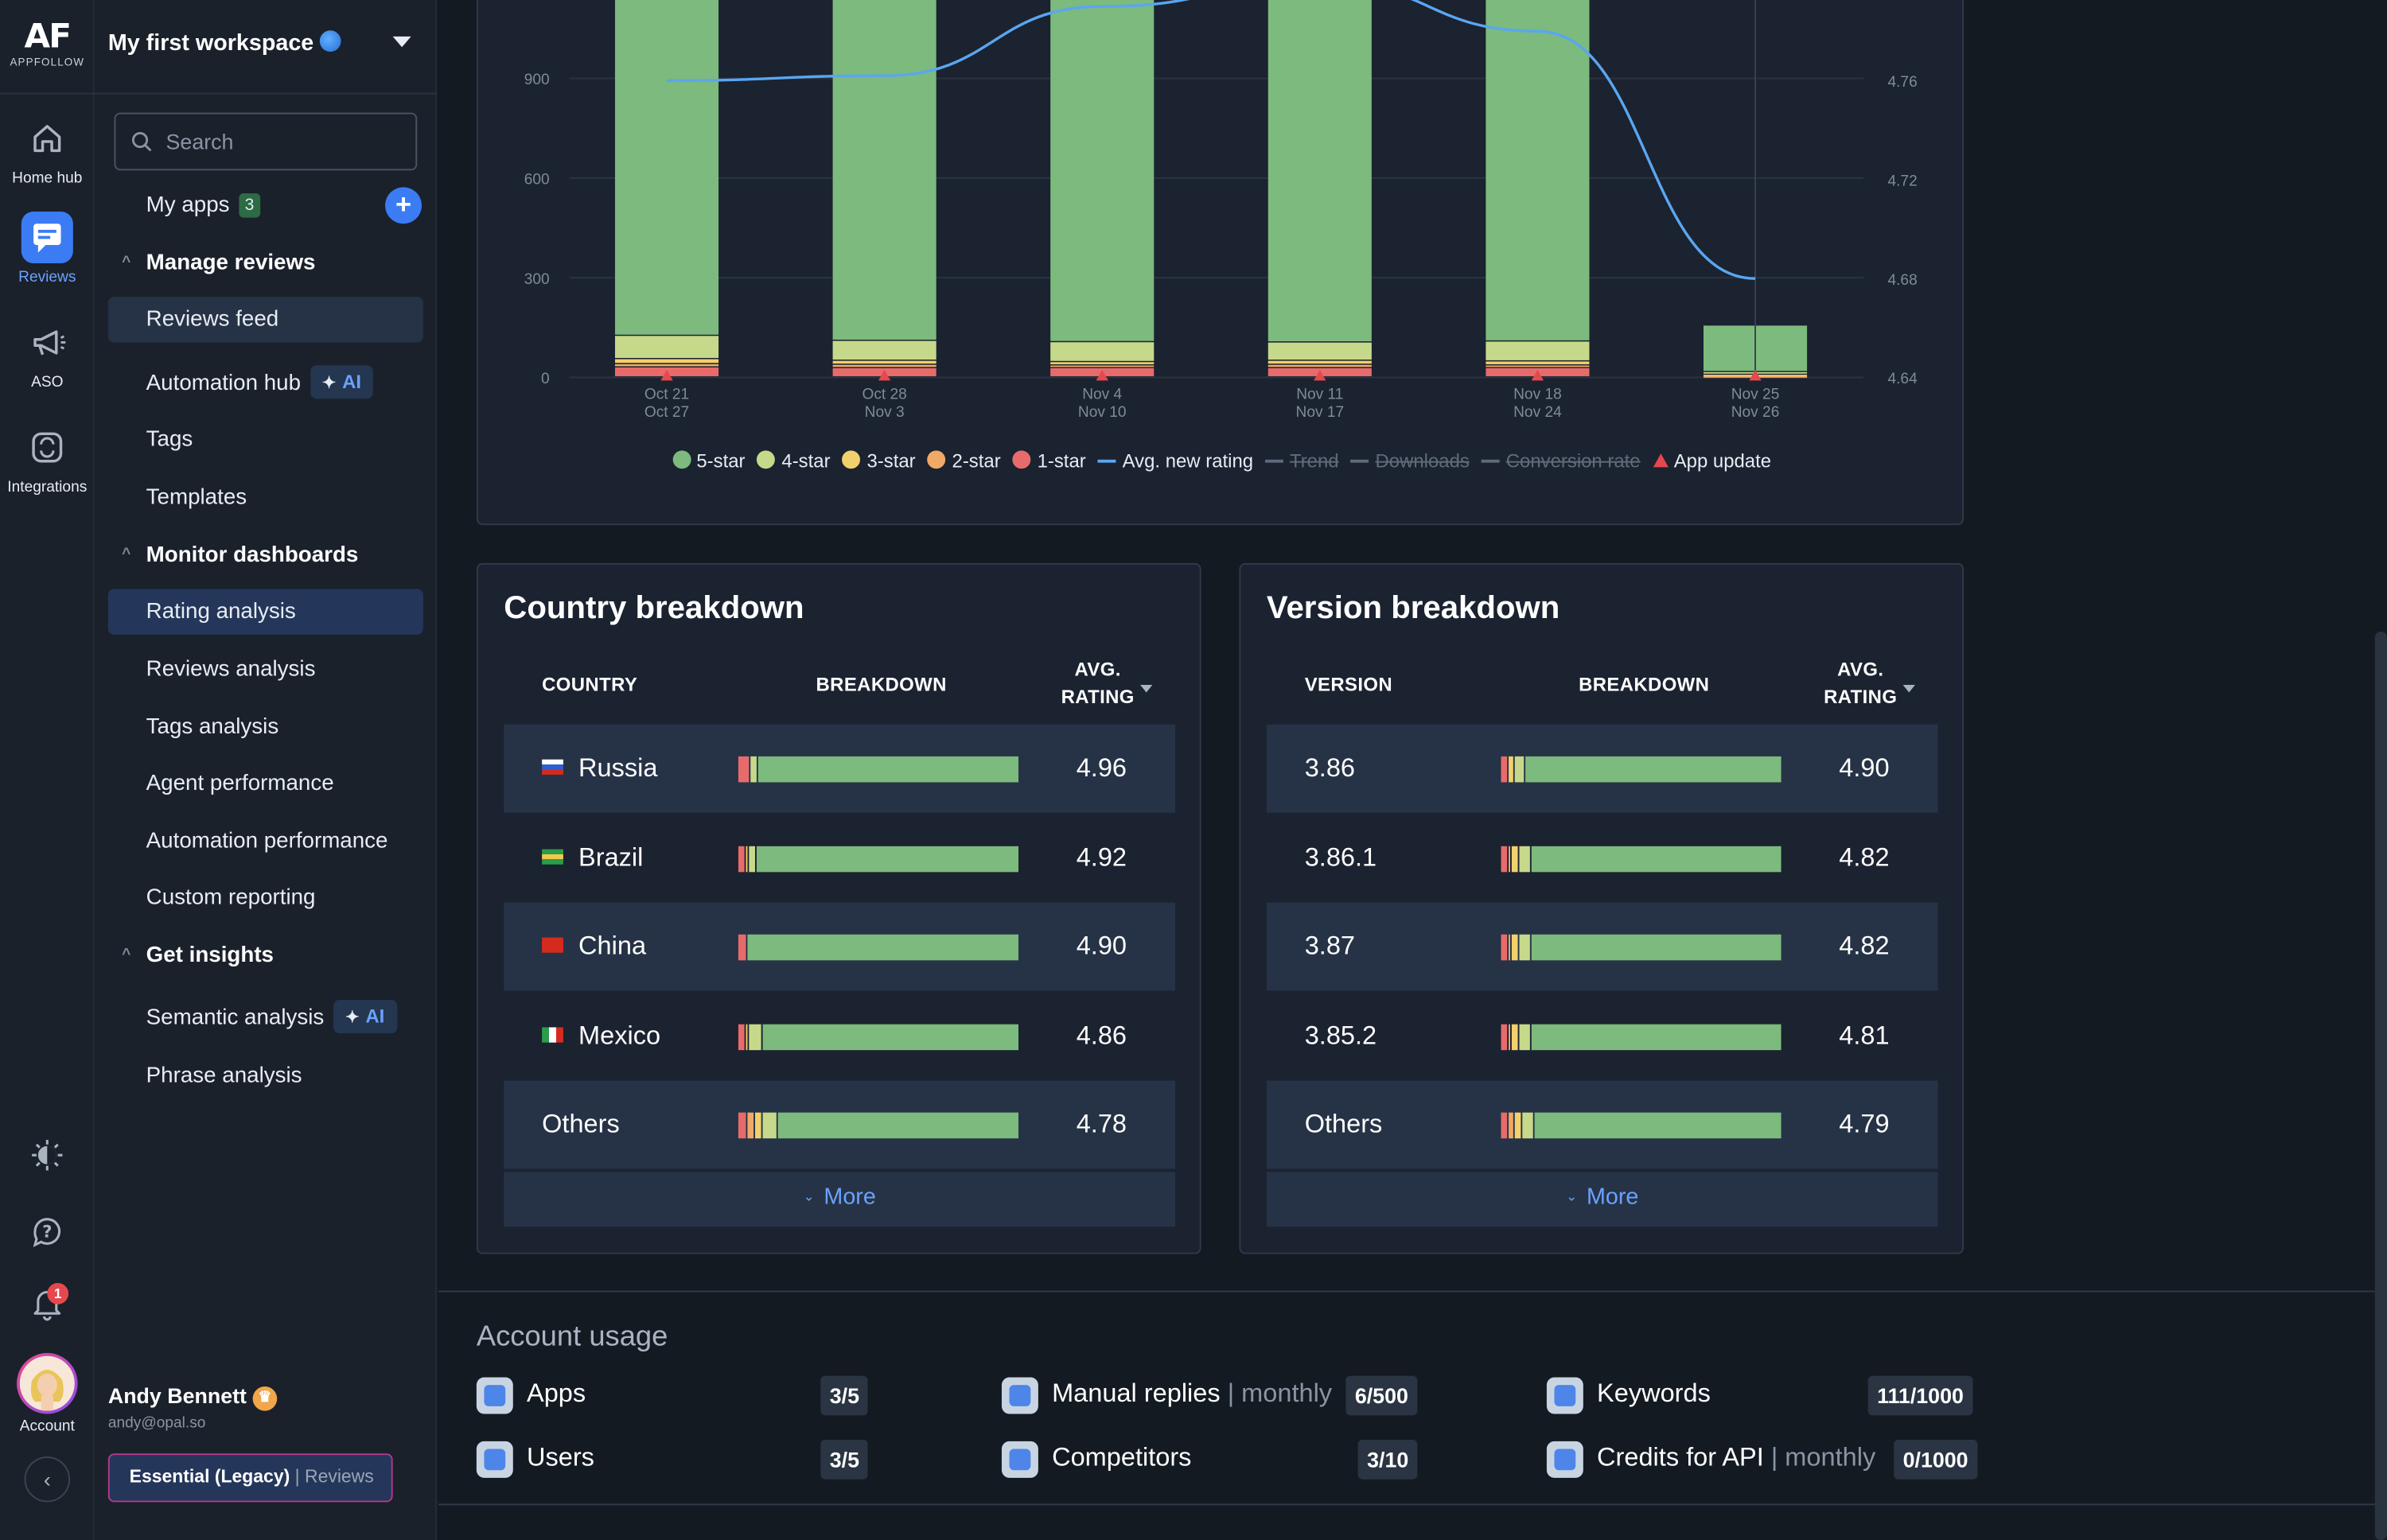 The image size is (2387, 1540). I want to click on avg-label: AVG., so click(1098, 670).